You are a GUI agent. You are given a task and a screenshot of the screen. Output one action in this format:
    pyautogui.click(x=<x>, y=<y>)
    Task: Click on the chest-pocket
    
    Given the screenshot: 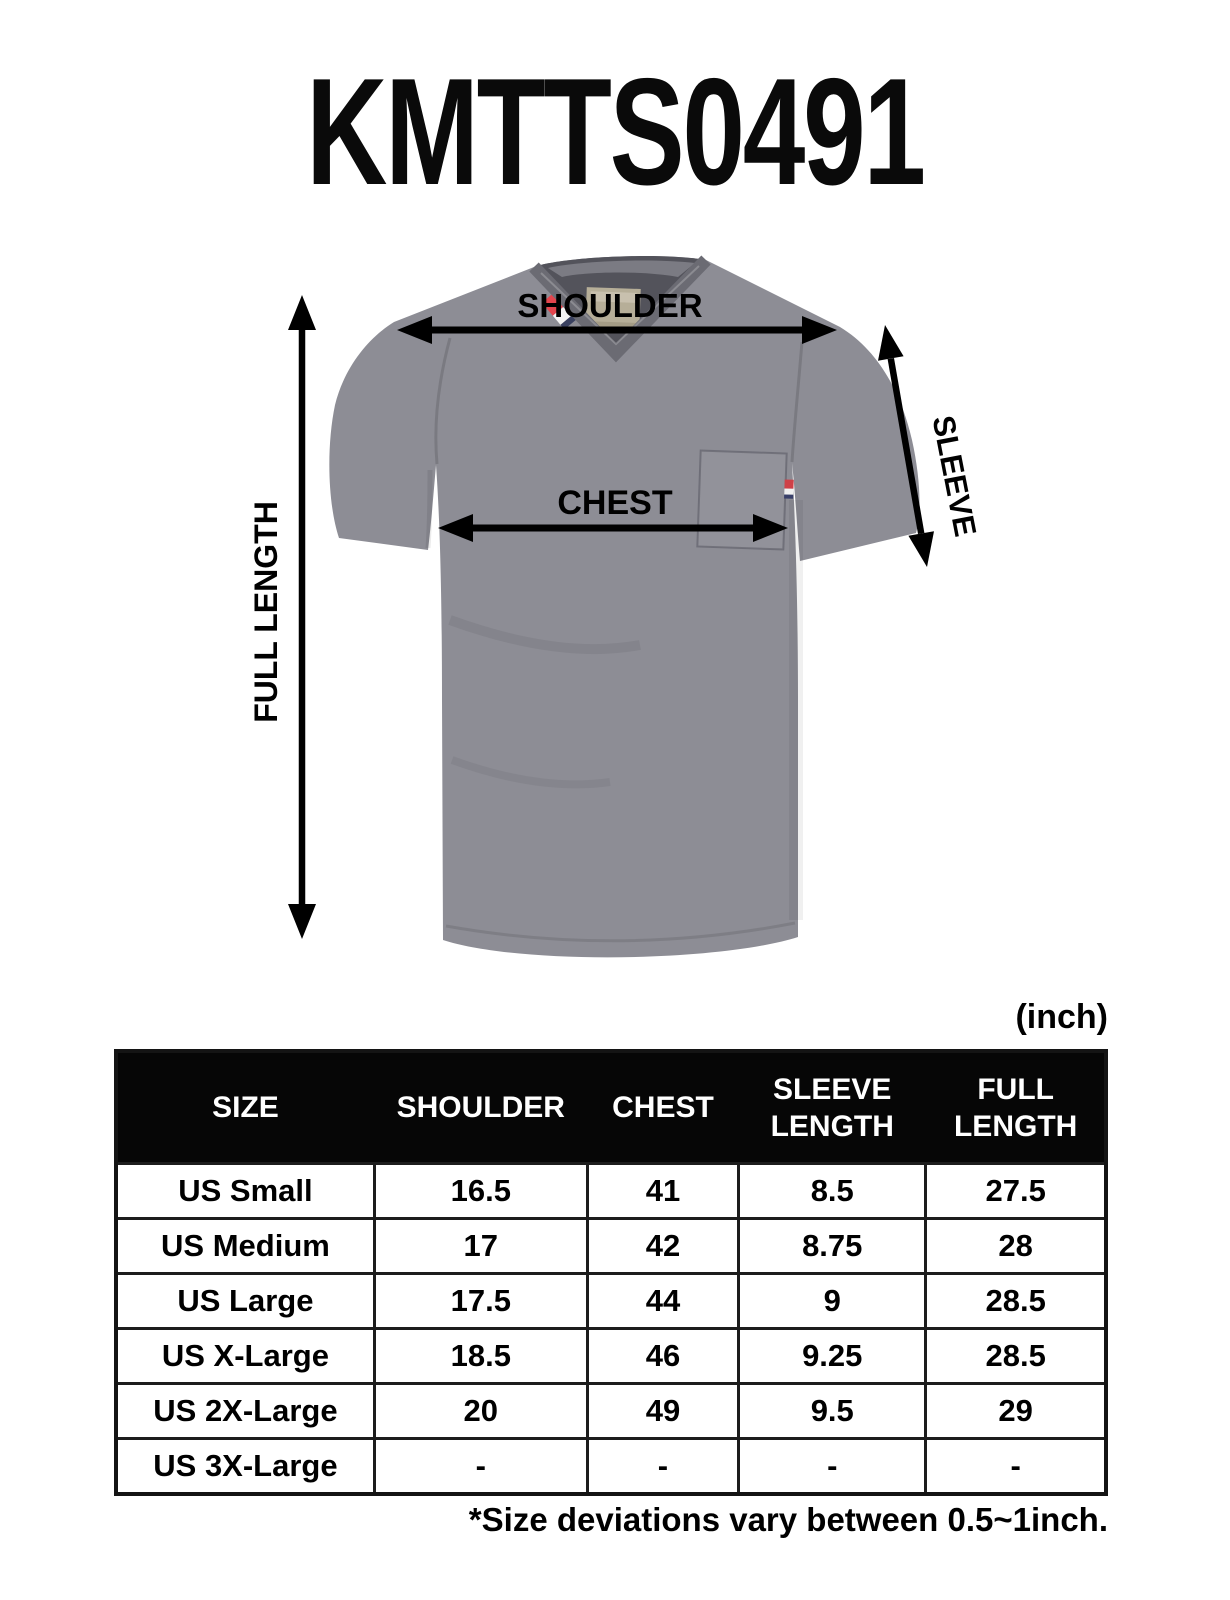 What is the action you would take?
    pyautogui.click(x=745, y=500)
    